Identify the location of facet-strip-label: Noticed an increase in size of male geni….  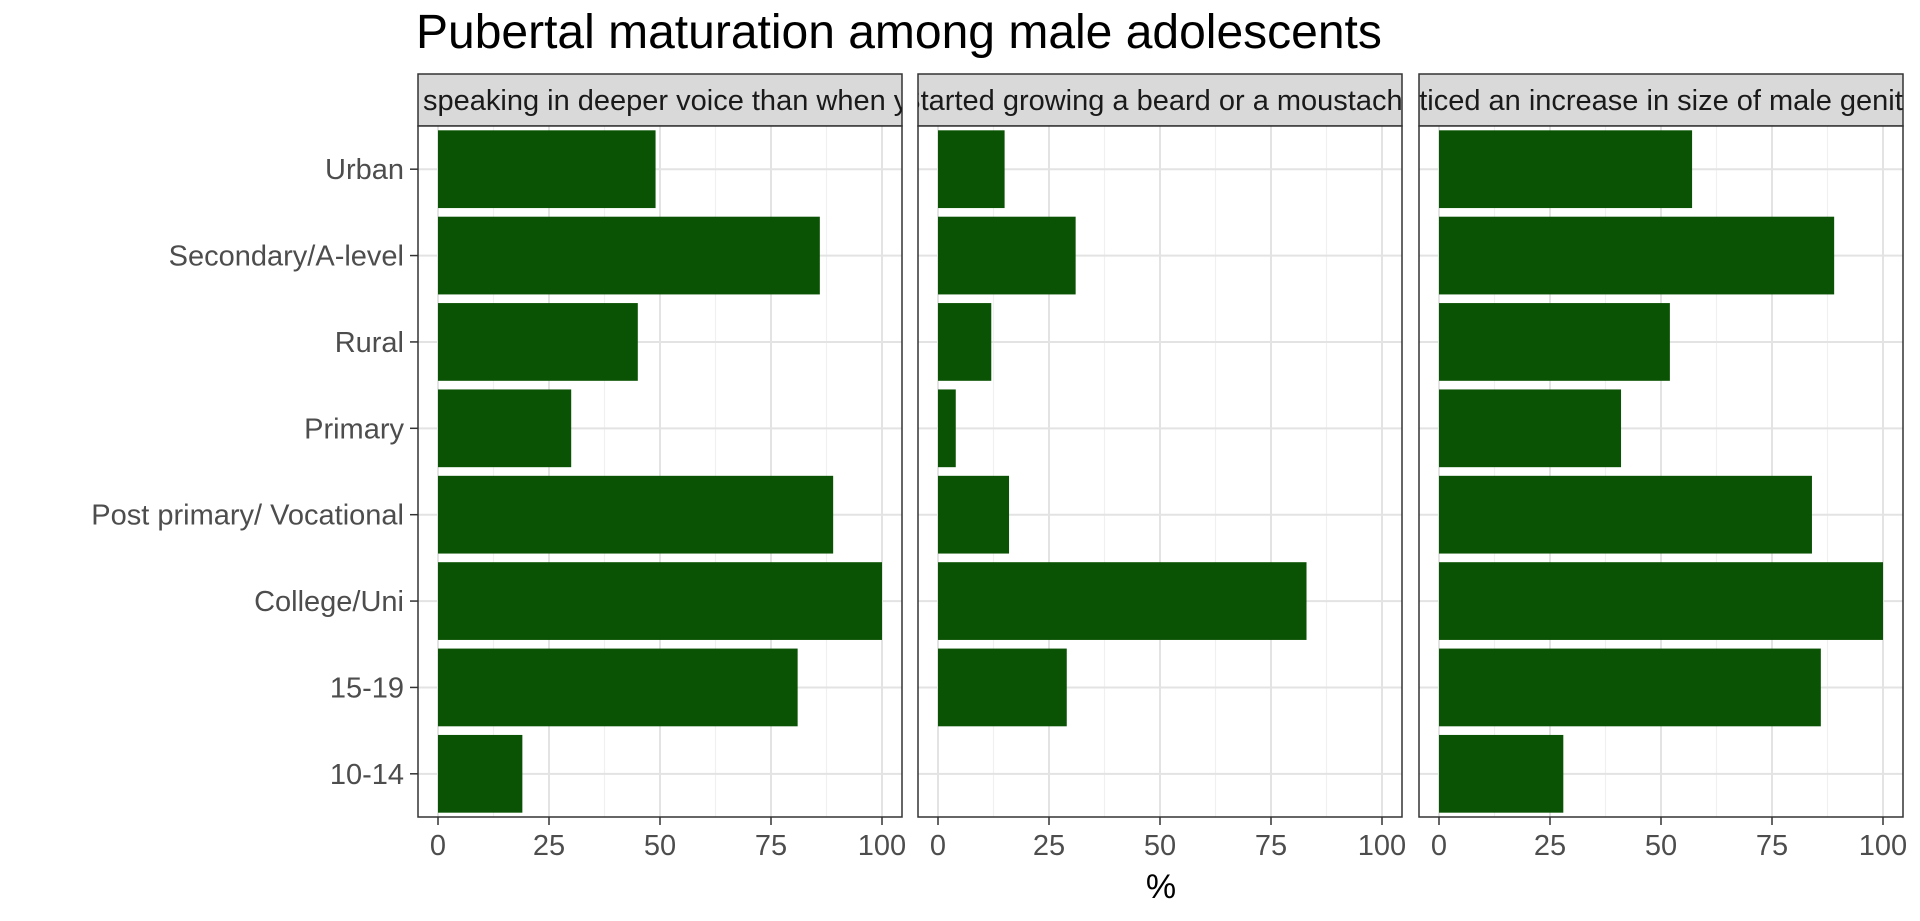
(1651, 101).